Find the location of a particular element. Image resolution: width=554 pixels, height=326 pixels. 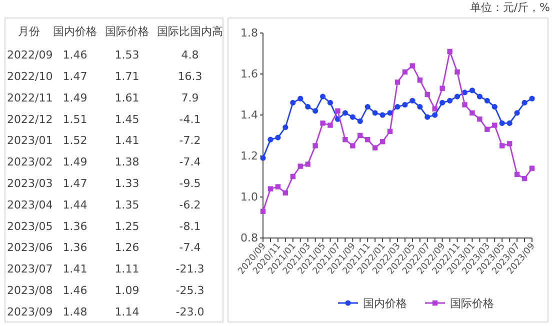

y-tick-label: 1.2 is located at coordinates (249, 156).